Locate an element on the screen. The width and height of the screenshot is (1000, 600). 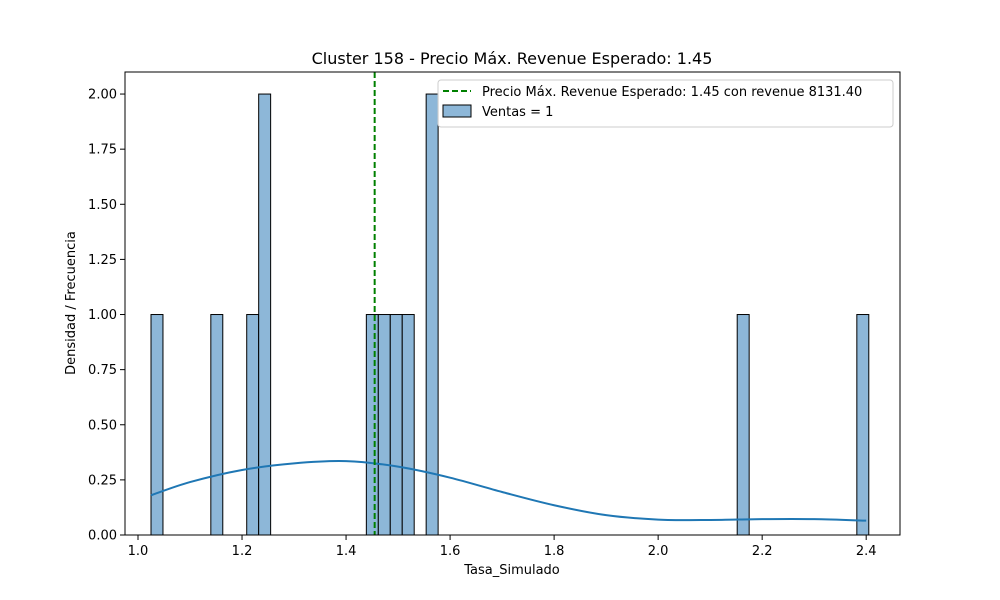
x-tick-label-1: 1.2 is located at coordinates (242, 551).